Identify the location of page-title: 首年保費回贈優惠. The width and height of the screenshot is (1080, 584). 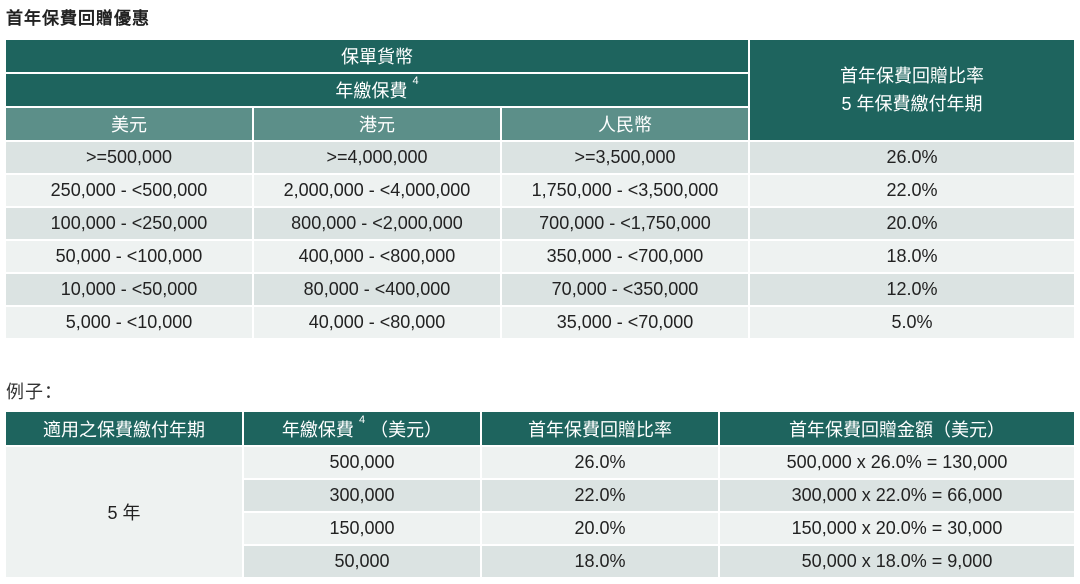
(78, 18).